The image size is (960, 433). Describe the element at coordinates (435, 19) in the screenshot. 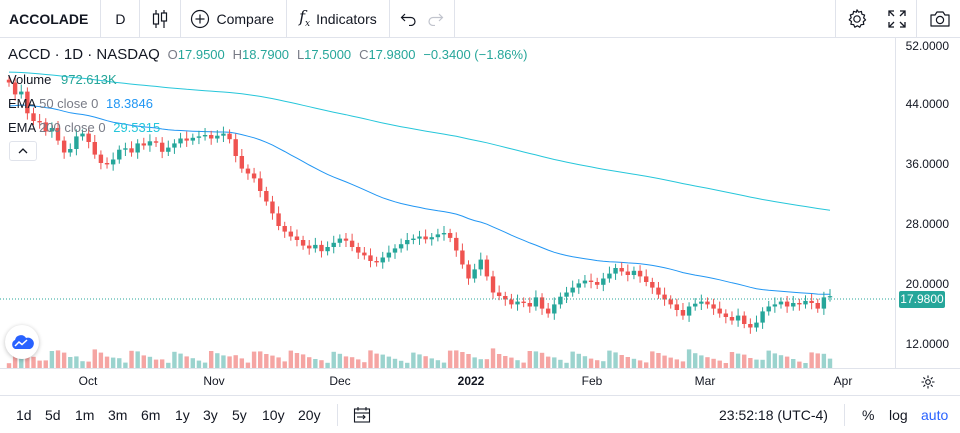

I see `redo-icon` at that location.